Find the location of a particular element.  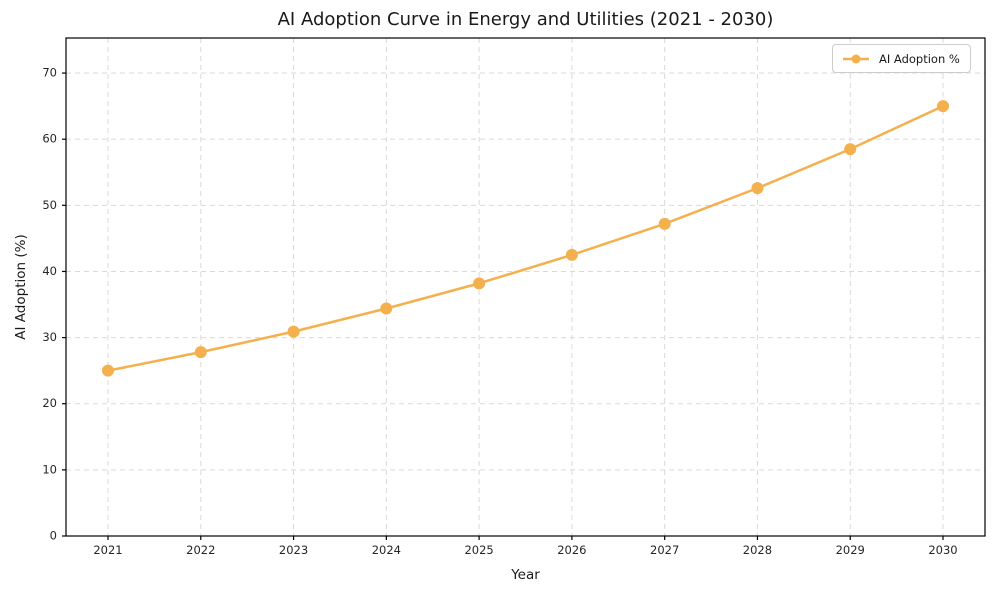

y-tick-label: 10 is located at coordinates (49, 469).